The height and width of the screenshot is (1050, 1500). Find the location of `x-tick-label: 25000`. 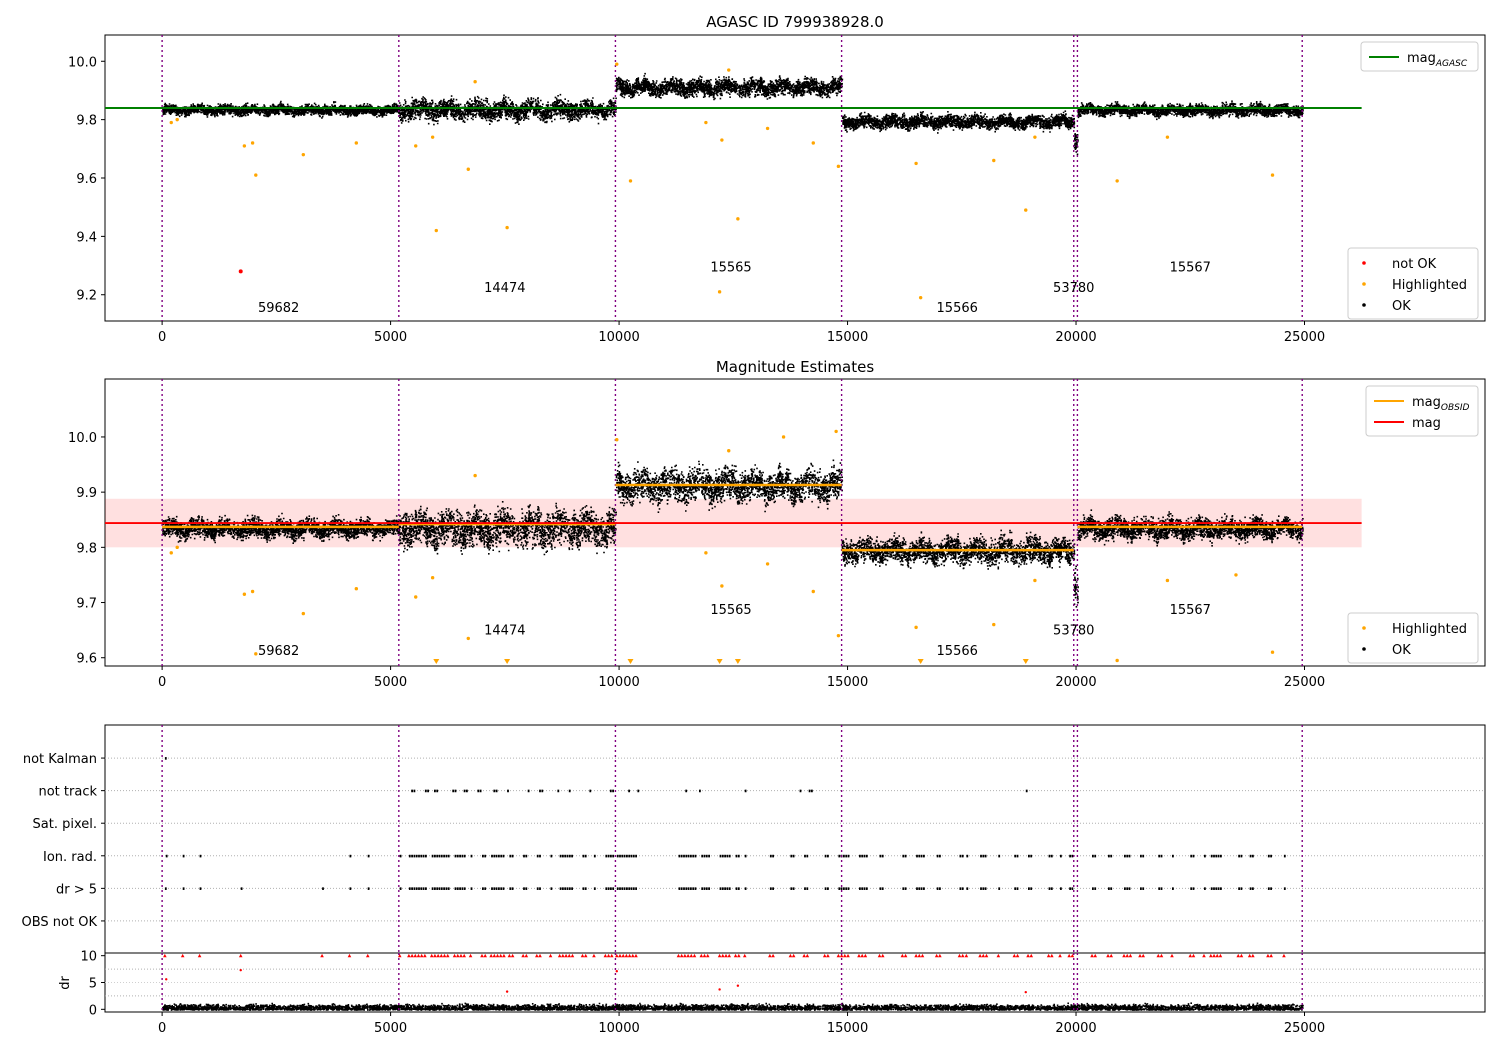

x-tick-label: 25000 is located at coordinates (1304, 1028).